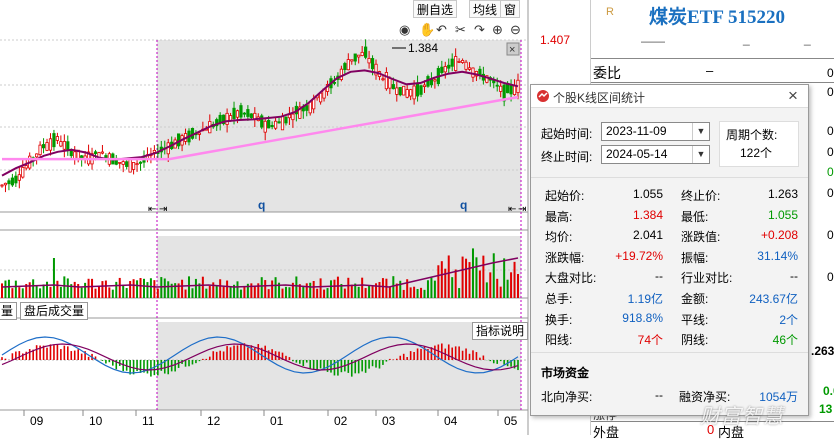 Image resolution: width=834 pixels, height=441 pixels. I want to click on side-value-13: 13, so click(825, 409).